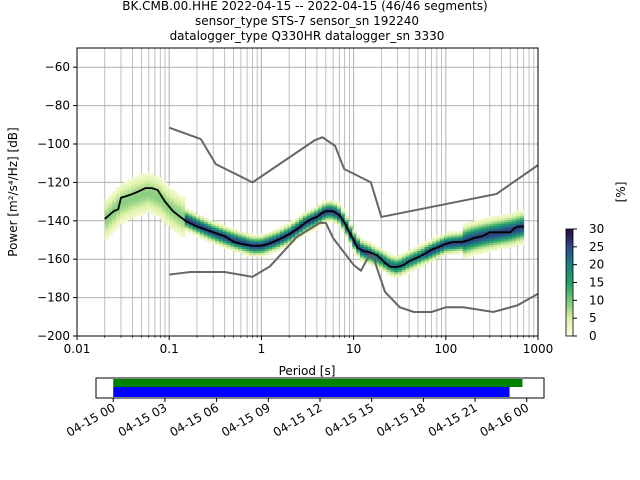  What do you see at coordinates (311, 392) in the screenshot?
I see `timeline-data-bar` at bounding box center [311, 392].